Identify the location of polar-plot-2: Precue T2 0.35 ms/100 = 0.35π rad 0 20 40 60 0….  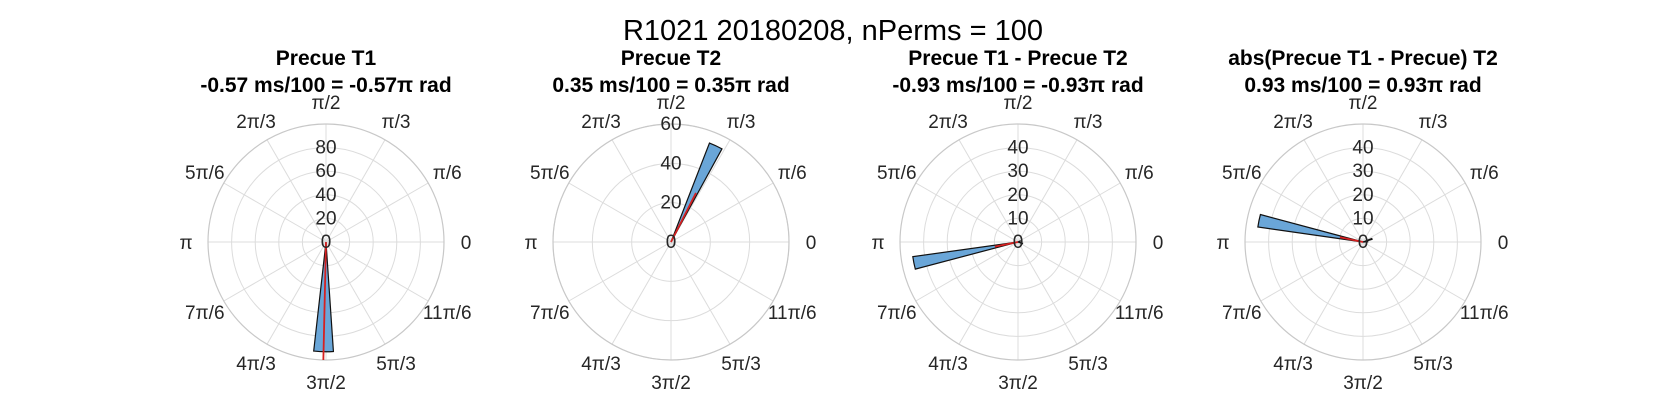
(670, 220).